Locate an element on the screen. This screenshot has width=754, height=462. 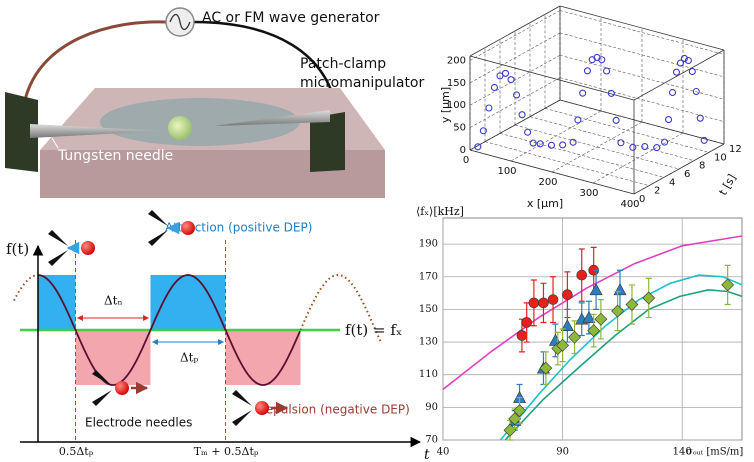
y-axis-label: y [μm] is located at coordinates (445, 105).